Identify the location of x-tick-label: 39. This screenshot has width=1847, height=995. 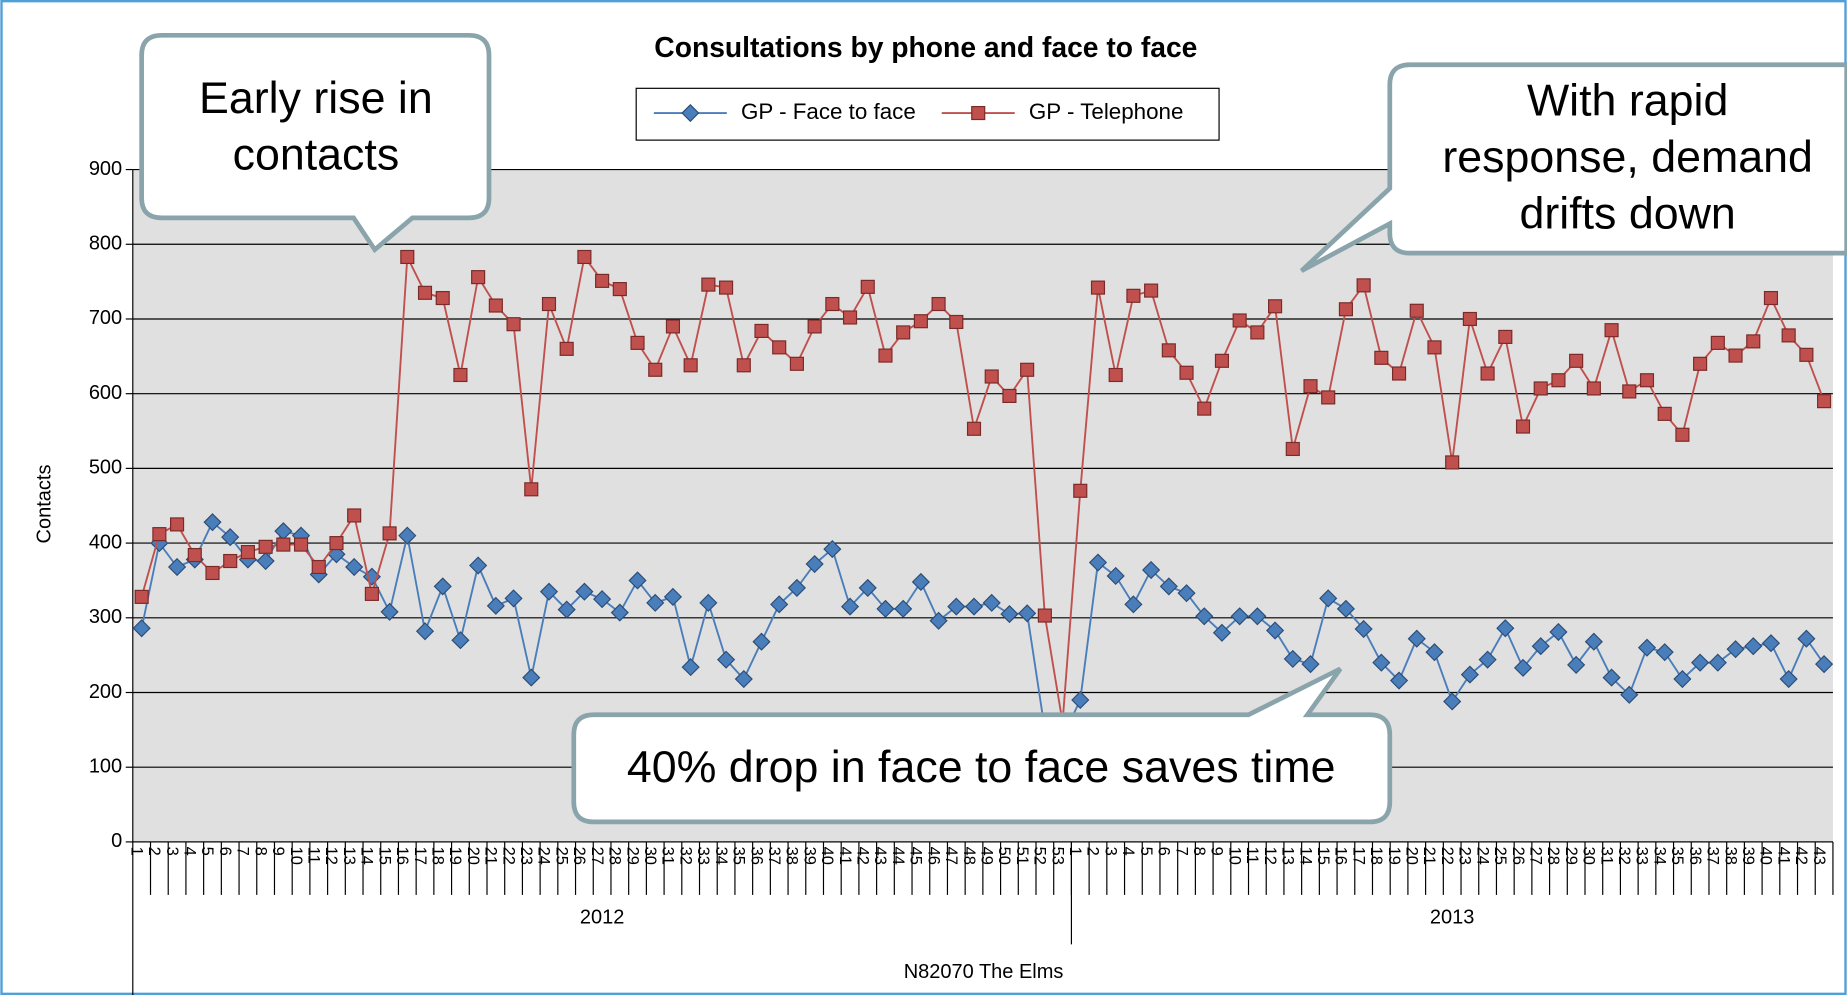
(1748, 856).